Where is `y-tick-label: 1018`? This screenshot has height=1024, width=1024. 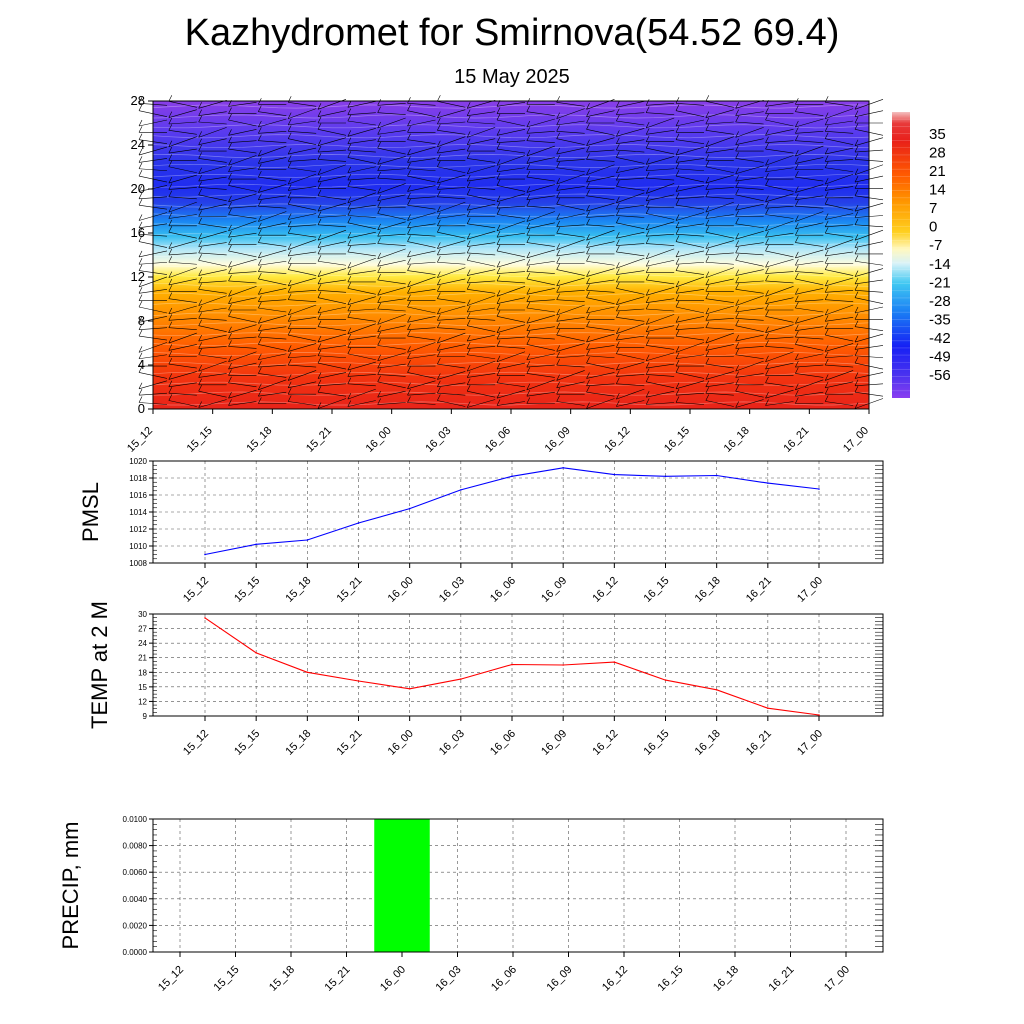
y-tick-label: 1018 is located at coordinates (138, 478).